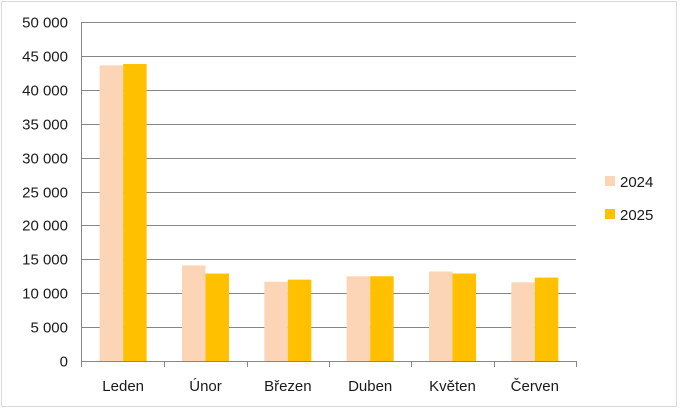  I want to click on y-tick-label: 45 000, so click(45, 57).